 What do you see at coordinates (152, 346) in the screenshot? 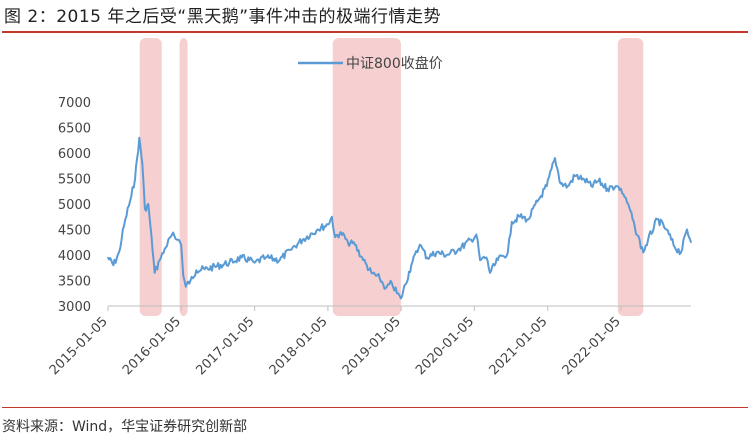
I see `x-tick-label: 2016-01-05` at bounding box center [152, 346].